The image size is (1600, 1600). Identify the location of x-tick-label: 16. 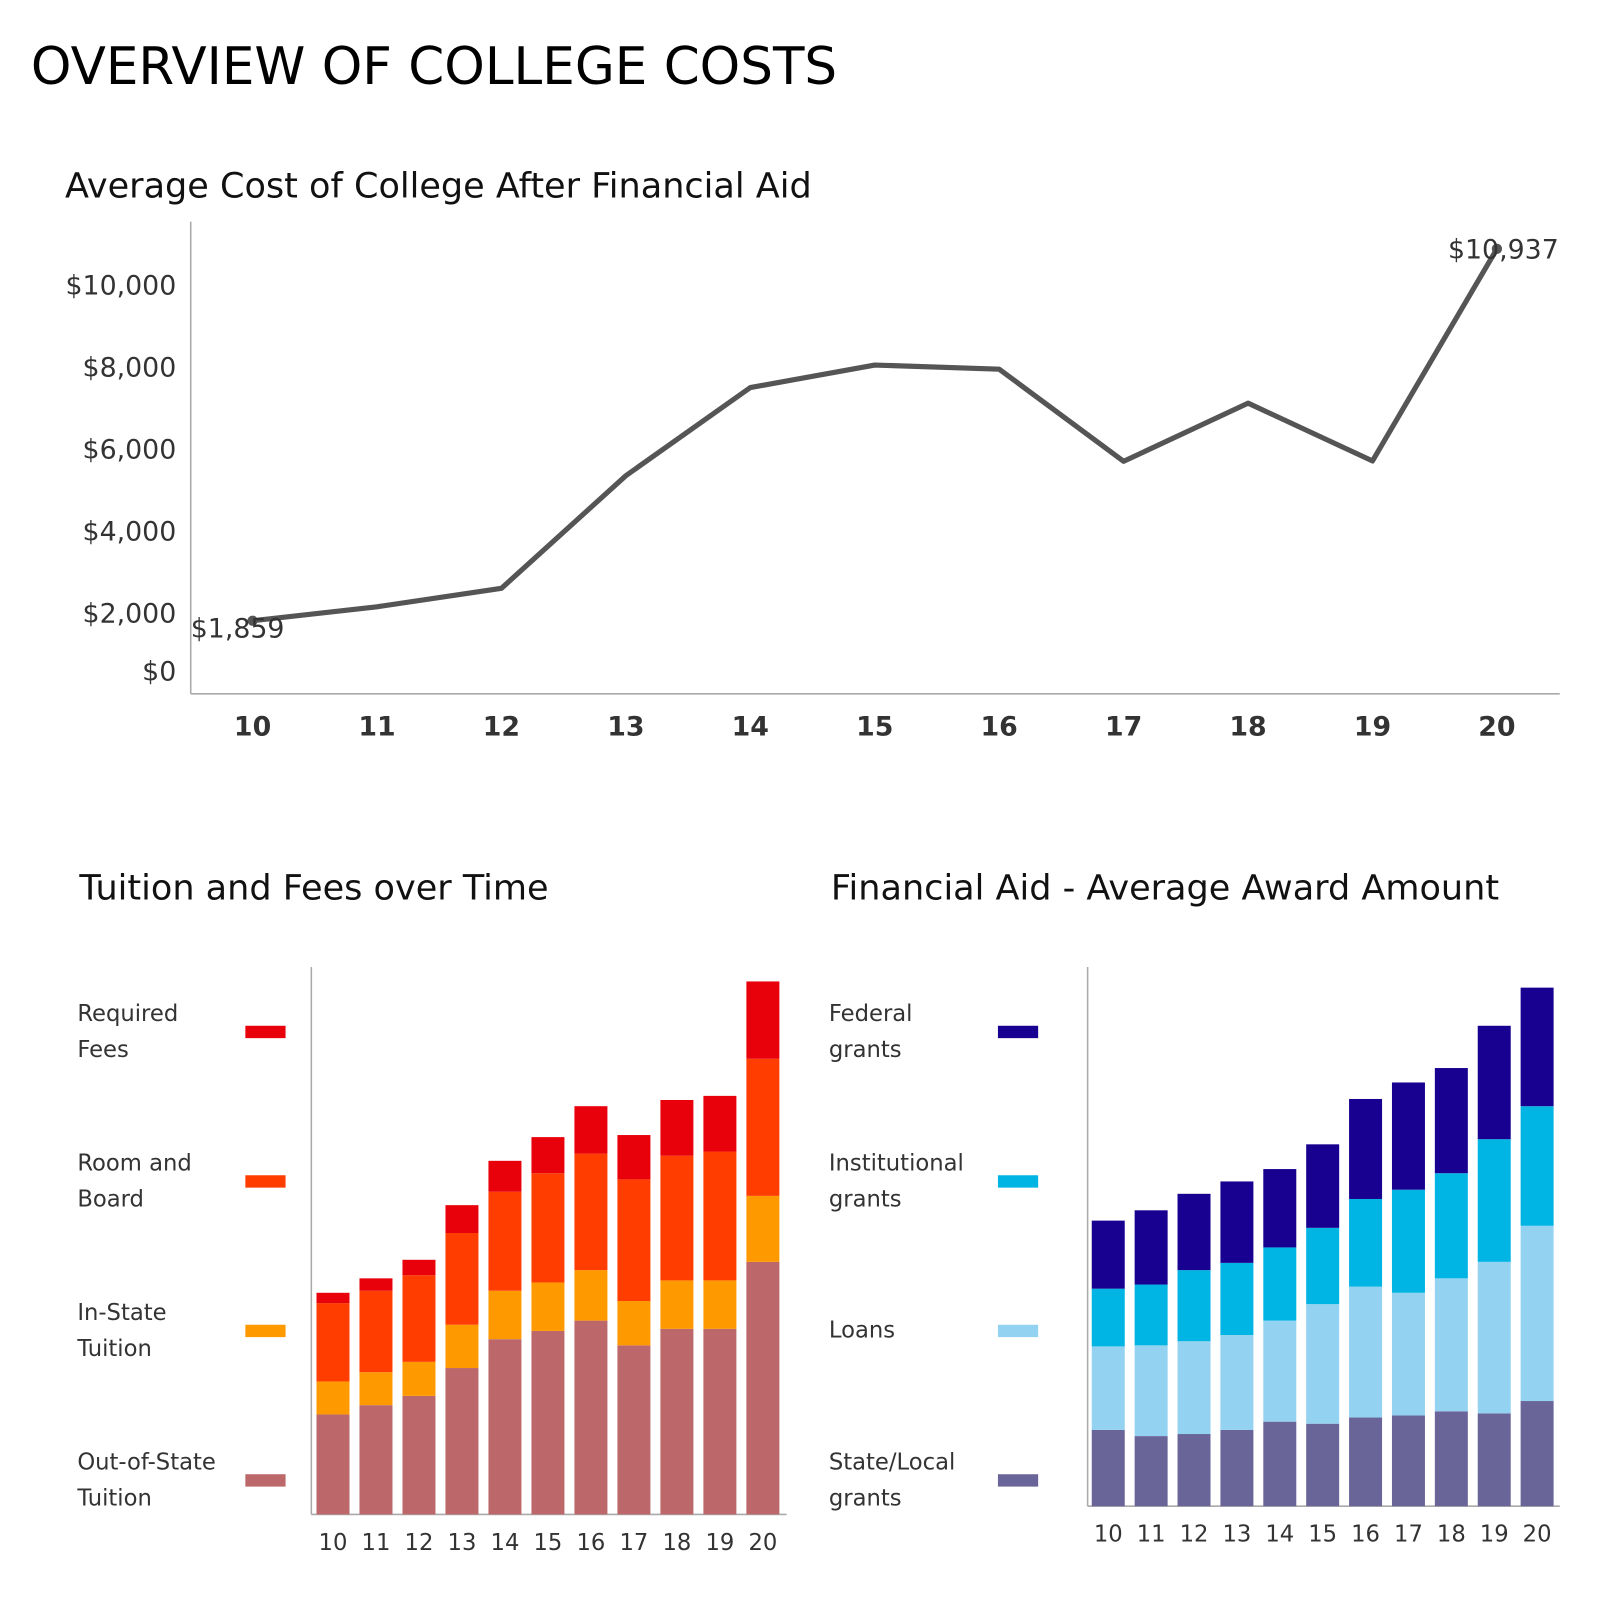
(590, 1543).